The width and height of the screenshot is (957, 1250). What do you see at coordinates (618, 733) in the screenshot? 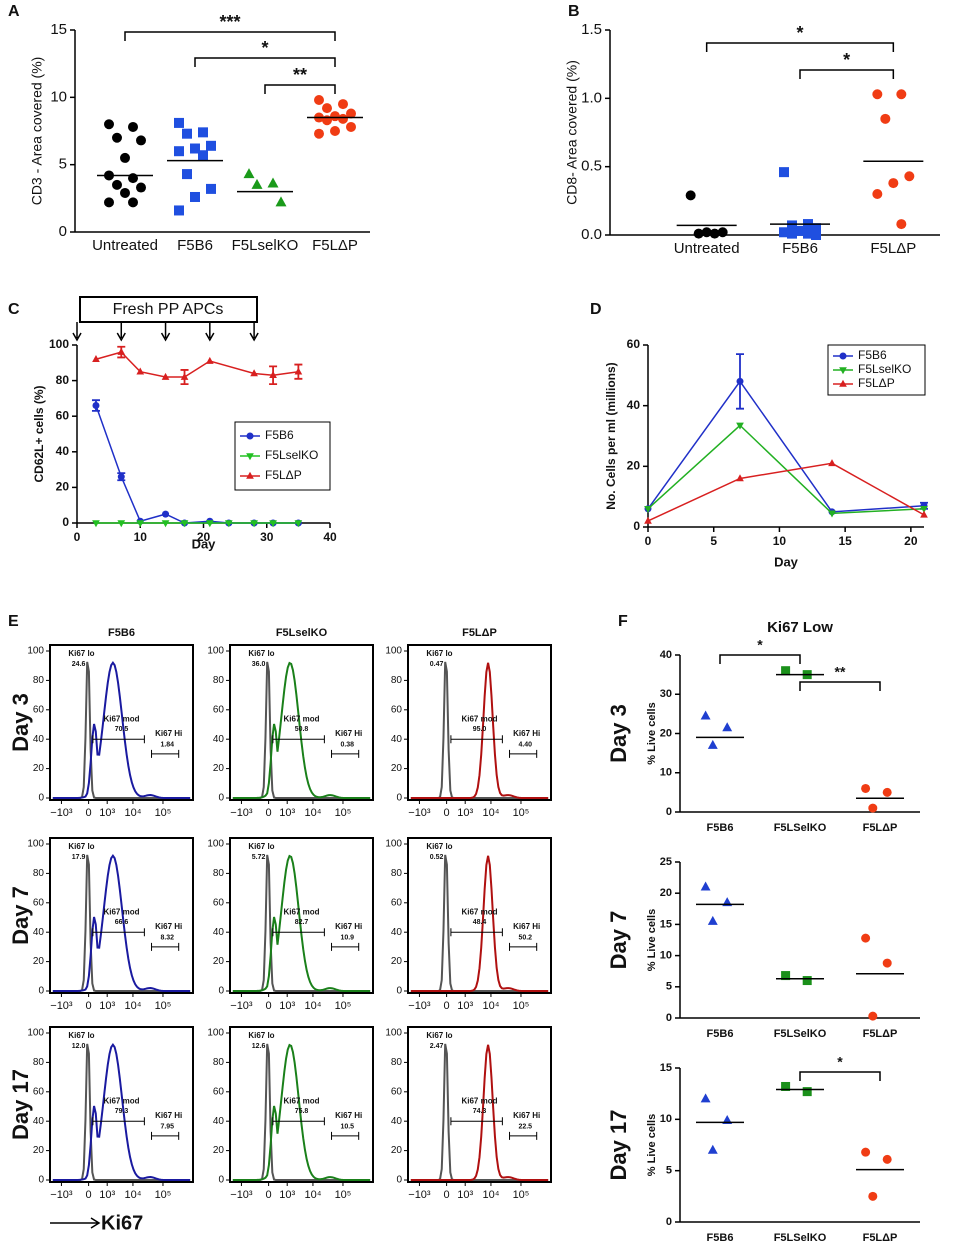
I see `row-label: Day 3` at bounding box center [618, 733].